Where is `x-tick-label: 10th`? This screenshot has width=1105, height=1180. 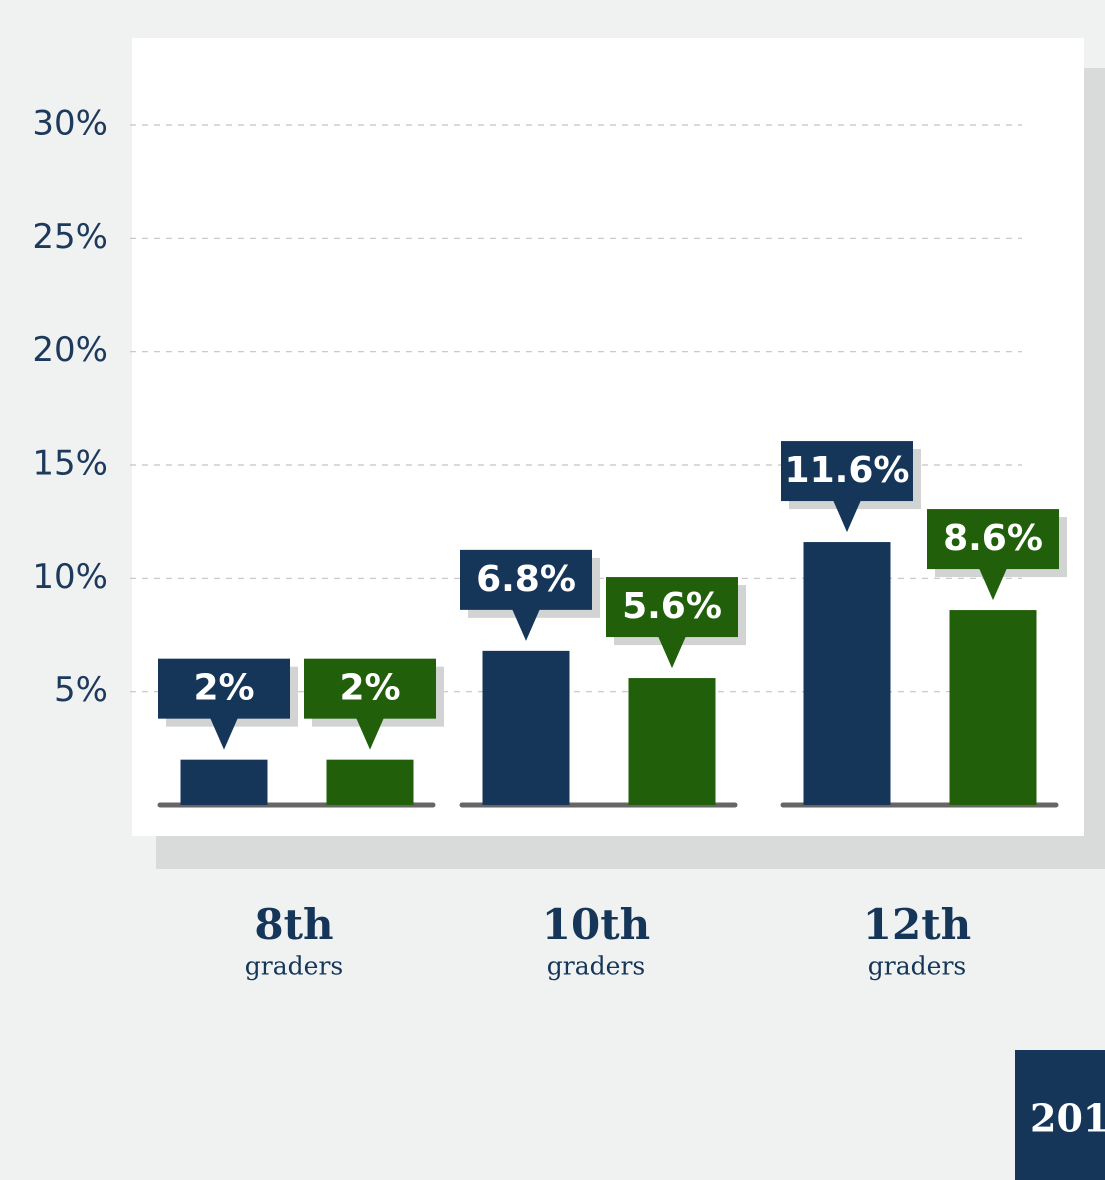
x-tick-label: 10th is located at coordinates (596, 924).